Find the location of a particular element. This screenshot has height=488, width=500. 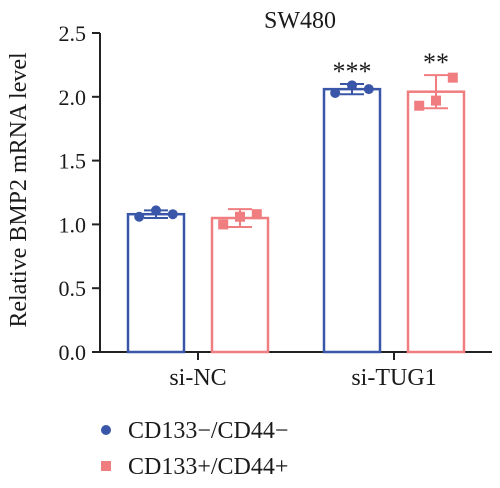

legend-label: CD133−/CD44− is located at coordinates (208, 431).